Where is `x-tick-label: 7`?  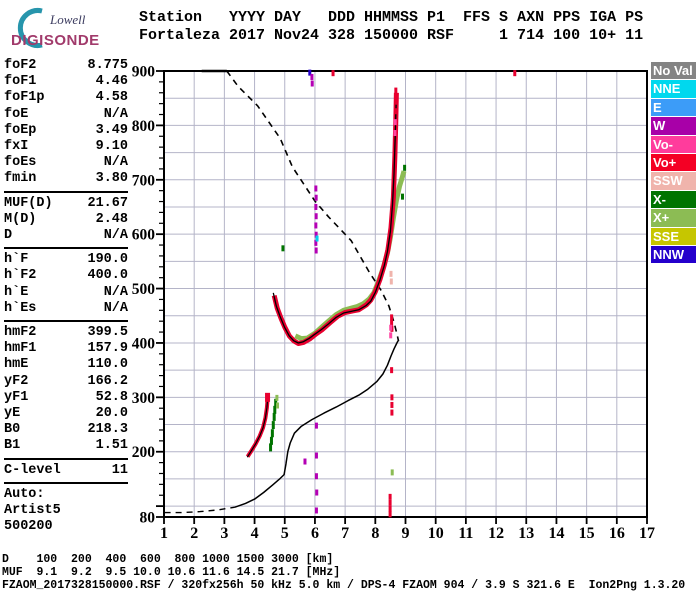
x-tick-label: 7 is located at coordinates (345, 533).